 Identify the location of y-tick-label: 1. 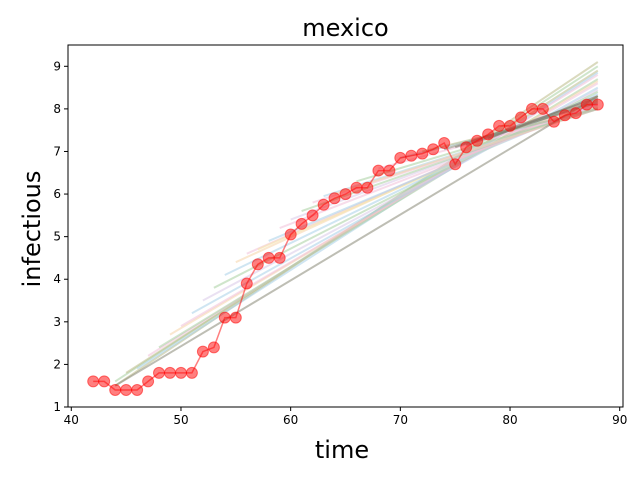
(57, 407).